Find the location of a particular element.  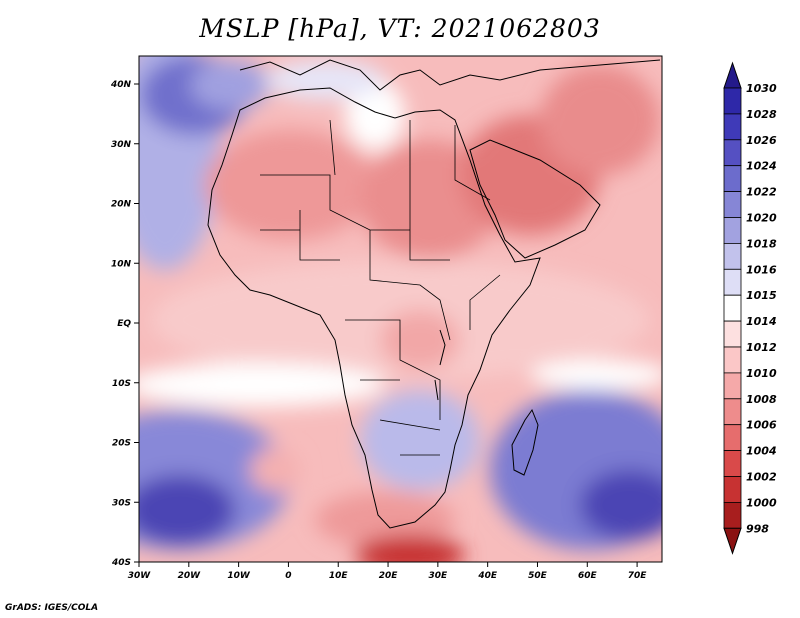

map-title: MSLP [hPa], VT: 2021062803 is located at coordinates (400, 28).